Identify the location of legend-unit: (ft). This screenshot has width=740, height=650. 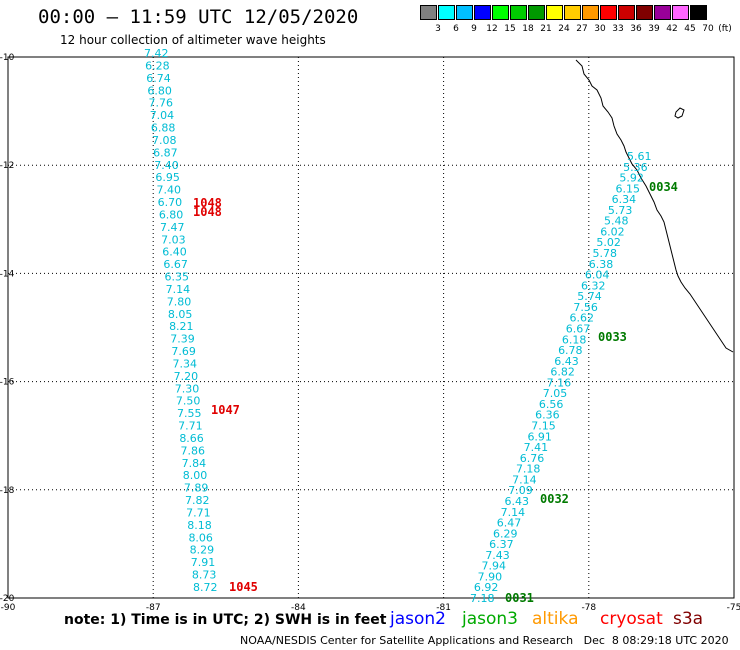
(725, 29).